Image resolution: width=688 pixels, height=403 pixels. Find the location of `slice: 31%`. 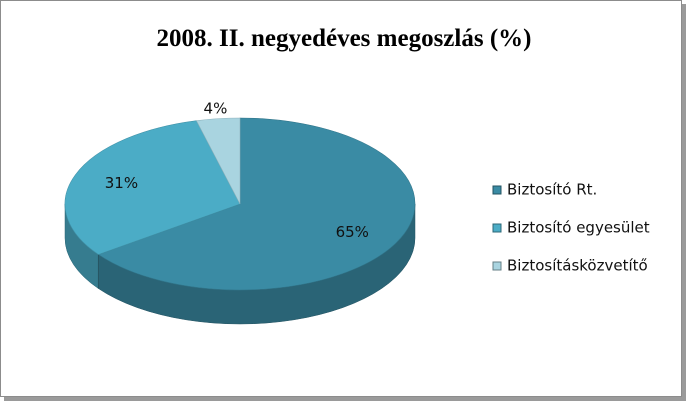

slice: 31% is located at coordinates (152, 205).